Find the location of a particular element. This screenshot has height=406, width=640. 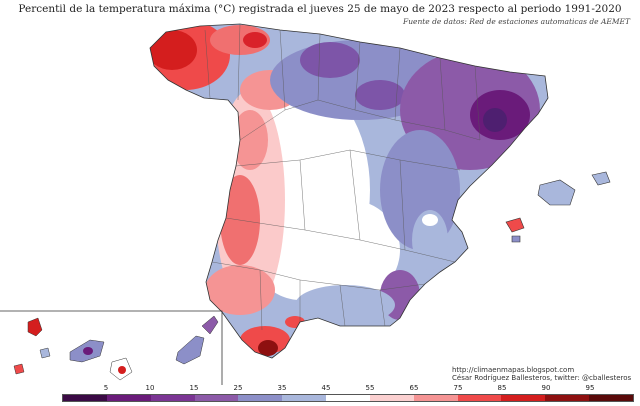

legend-tick-label: 65 is located at coordinates (414, 388).